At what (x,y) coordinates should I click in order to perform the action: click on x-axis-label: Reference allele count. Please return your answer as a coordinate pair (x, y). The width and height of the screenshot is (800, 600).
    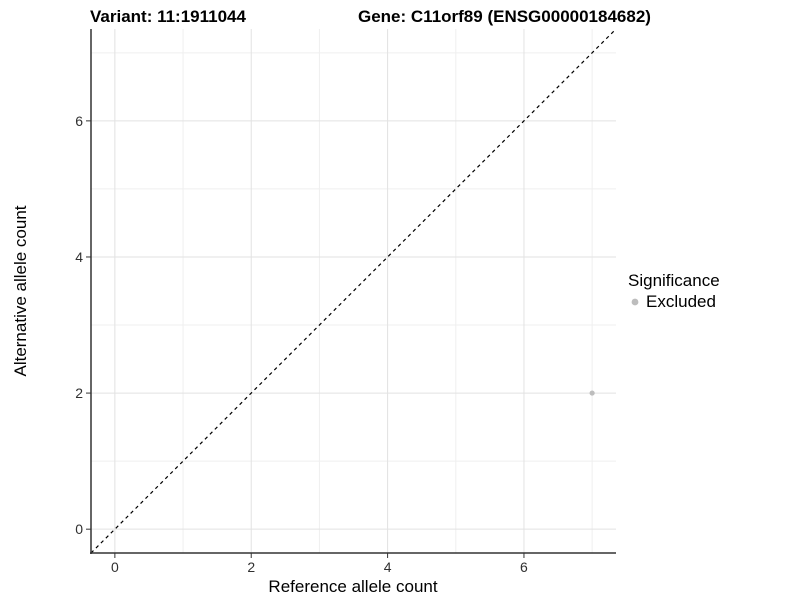
    Looking at the image, I should click on (353, 586).